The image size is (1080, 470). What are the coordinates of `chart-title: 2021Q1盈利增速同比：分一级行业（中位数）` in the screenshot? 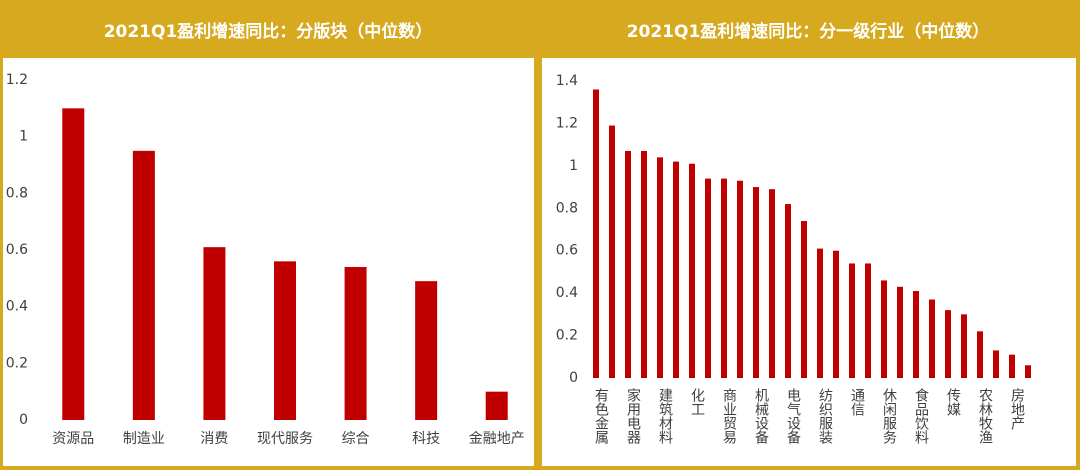 It's located at (808, 31).